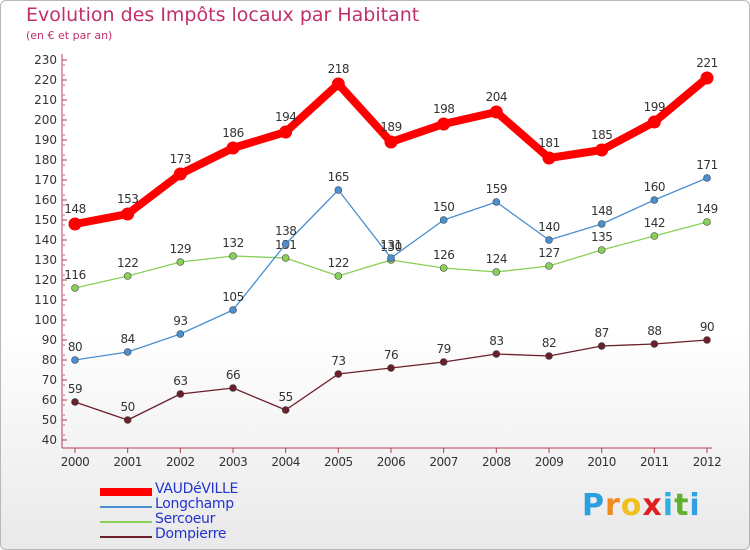 Image resolution: width=750 pixels, height=550 pixels. I want to click on data-label: 159, so click(496, 189).